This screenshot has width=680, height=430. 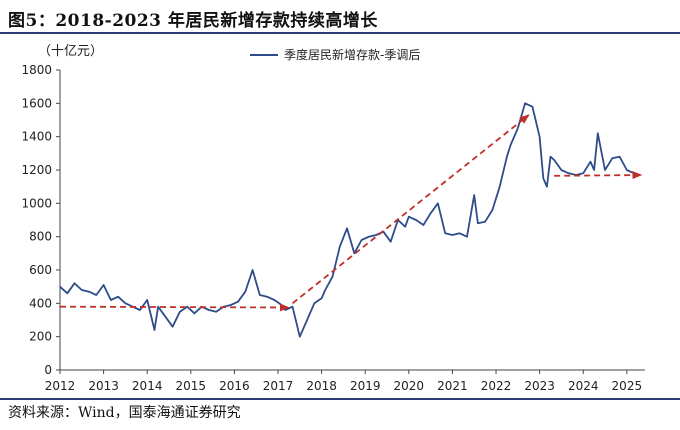 What do you see at coordinates (48, 370) in the screenshot?
I see `y-tick-label: 0` at bounding box center [48, 370].